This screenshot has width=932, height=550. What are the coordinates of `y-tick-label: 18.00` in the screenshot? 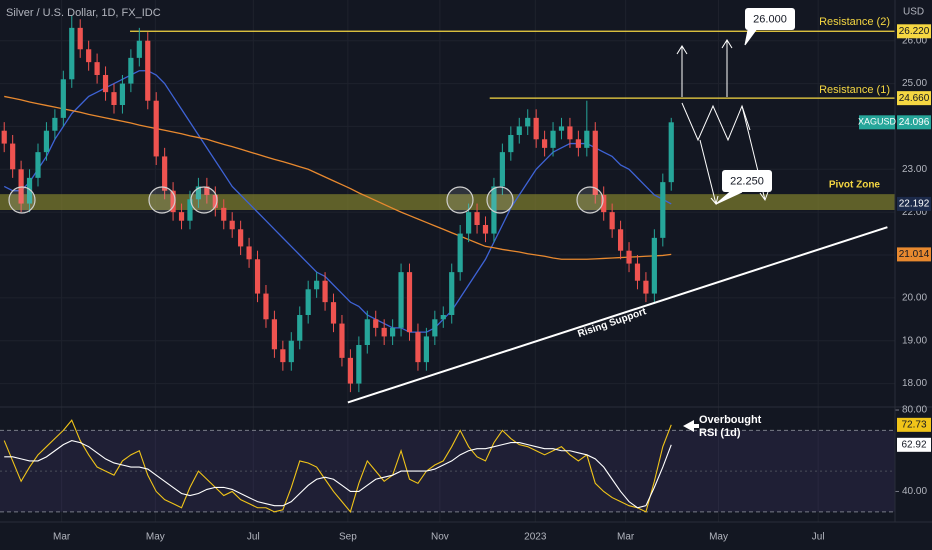 It's located at (914, 383).